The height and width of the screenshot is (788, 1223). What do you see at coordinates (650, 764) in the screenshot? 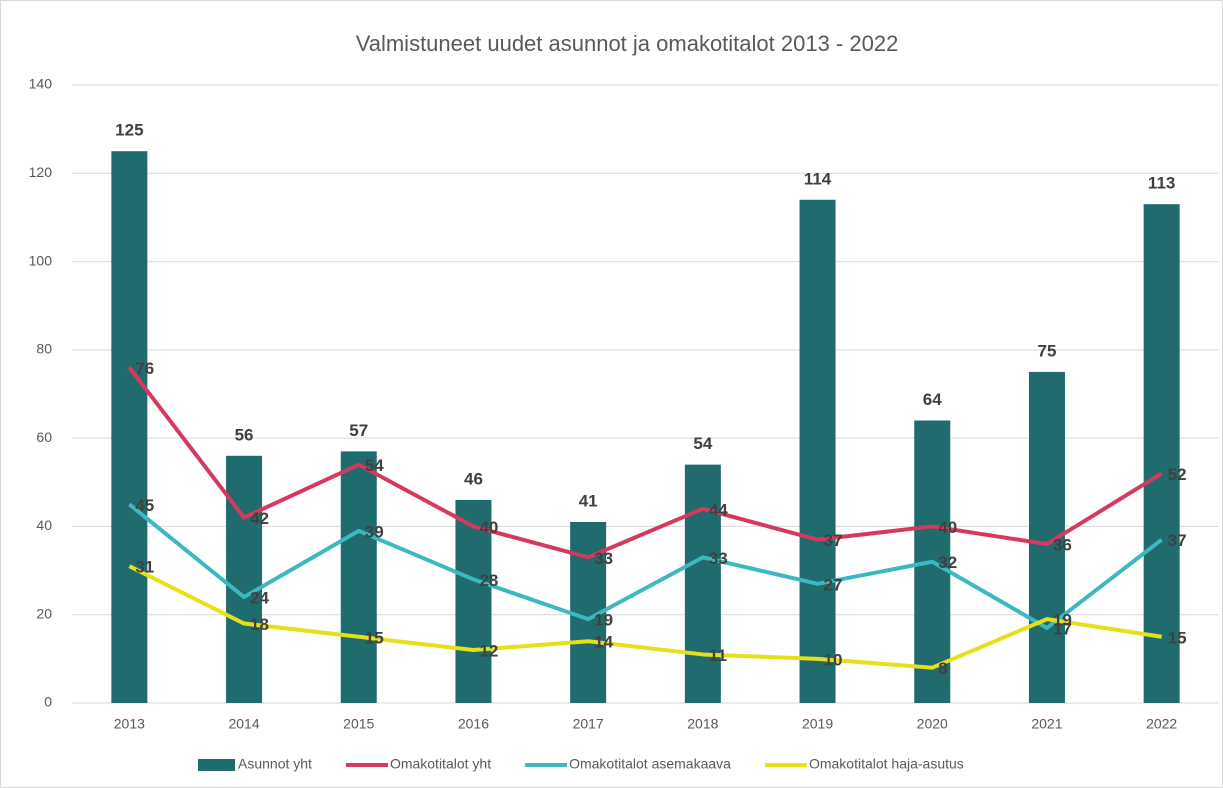
I see `legend-label: Omakotitalot asemakaava` at bounding box center [650, 764].